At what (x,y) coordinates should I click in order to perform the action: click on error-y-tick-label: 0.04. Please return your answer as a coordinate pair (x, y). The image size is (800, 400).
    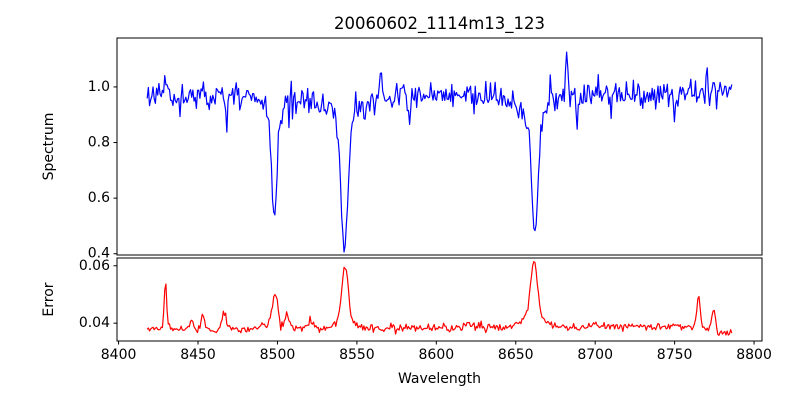
    Looking at the image, I should click on (94, 323).